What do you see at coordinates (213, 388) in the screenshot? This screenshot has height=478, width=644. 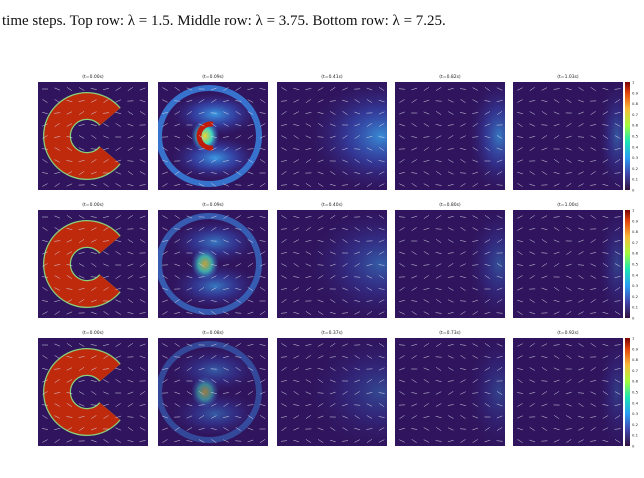 I see `panel: (t=0.08s)` at bounding box center [213, 388].